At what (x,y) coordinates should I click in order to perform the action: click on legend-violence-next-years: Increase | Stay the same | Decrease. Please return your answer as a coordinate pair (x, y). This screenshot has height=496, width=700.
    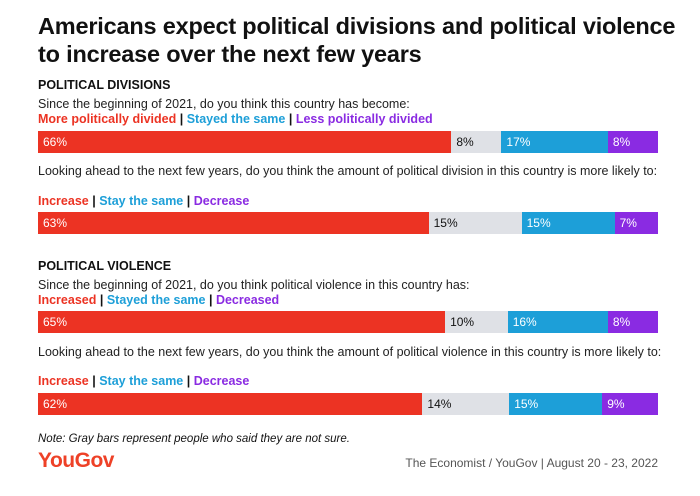
    Looking at the image, I should click on (143, 381).